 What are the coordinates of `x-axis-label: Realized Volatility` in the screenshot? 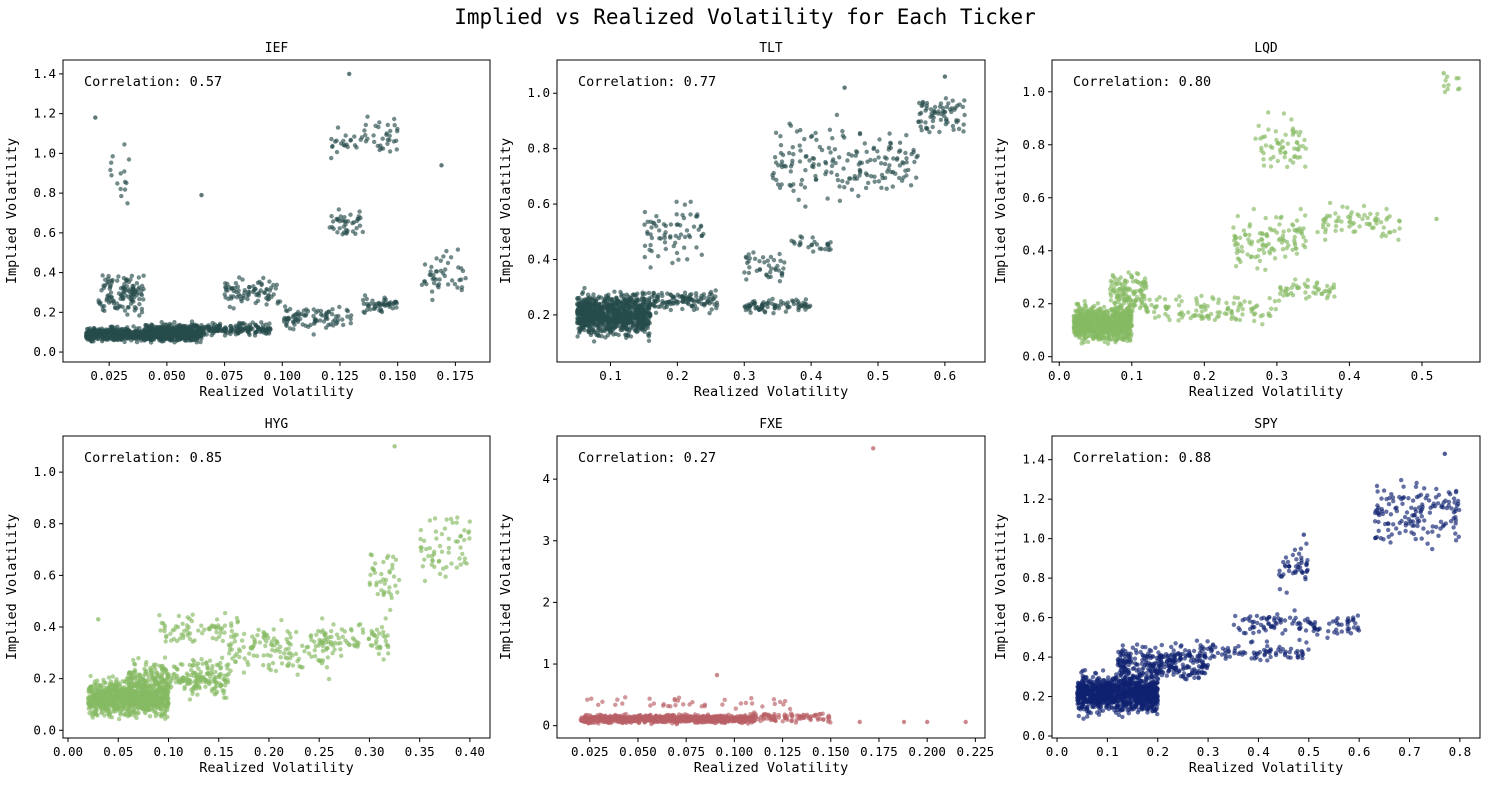 It's located at (771, 392).